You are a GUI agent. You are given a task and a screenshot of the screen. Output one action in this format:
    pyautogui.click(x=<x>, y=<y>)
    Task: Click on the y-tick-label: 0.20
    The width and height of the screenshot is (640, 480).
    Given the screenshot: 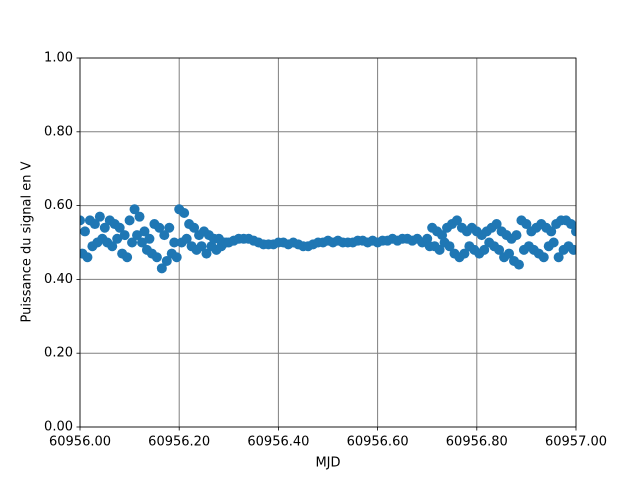 What is the action you would take?
    pyautogui.click(x=58, y=353)
    